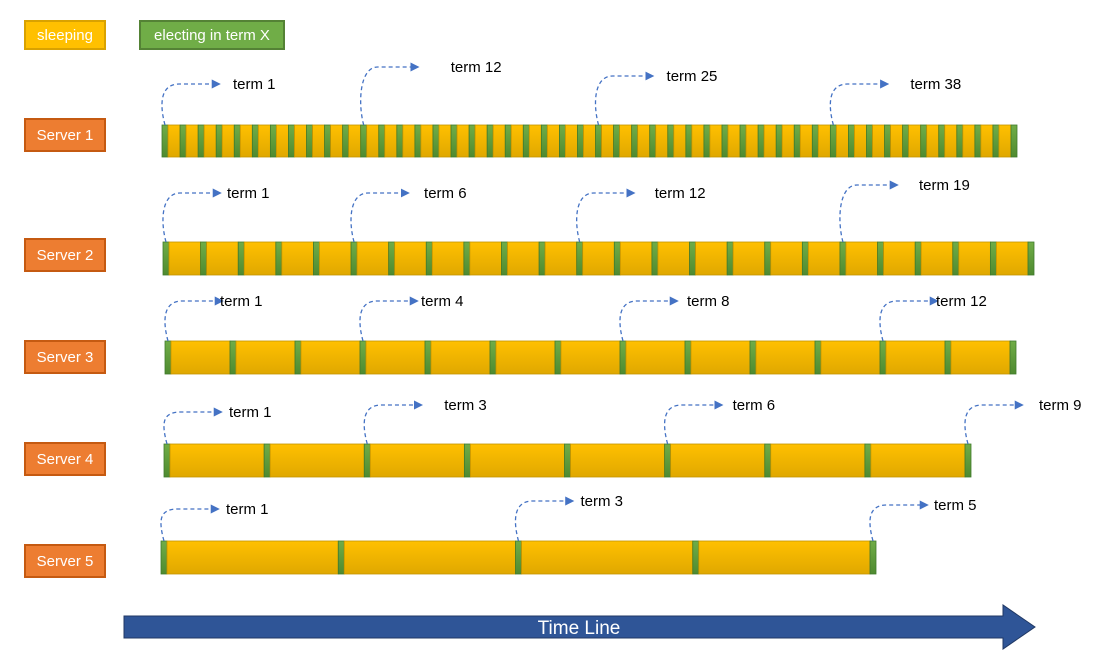 Image resolution: width=1101 pixels, height=659 pixels. Describe the element at coordinates (65, 561) in the screenshot. I see `server-5-label-text: Server 5` at that location.